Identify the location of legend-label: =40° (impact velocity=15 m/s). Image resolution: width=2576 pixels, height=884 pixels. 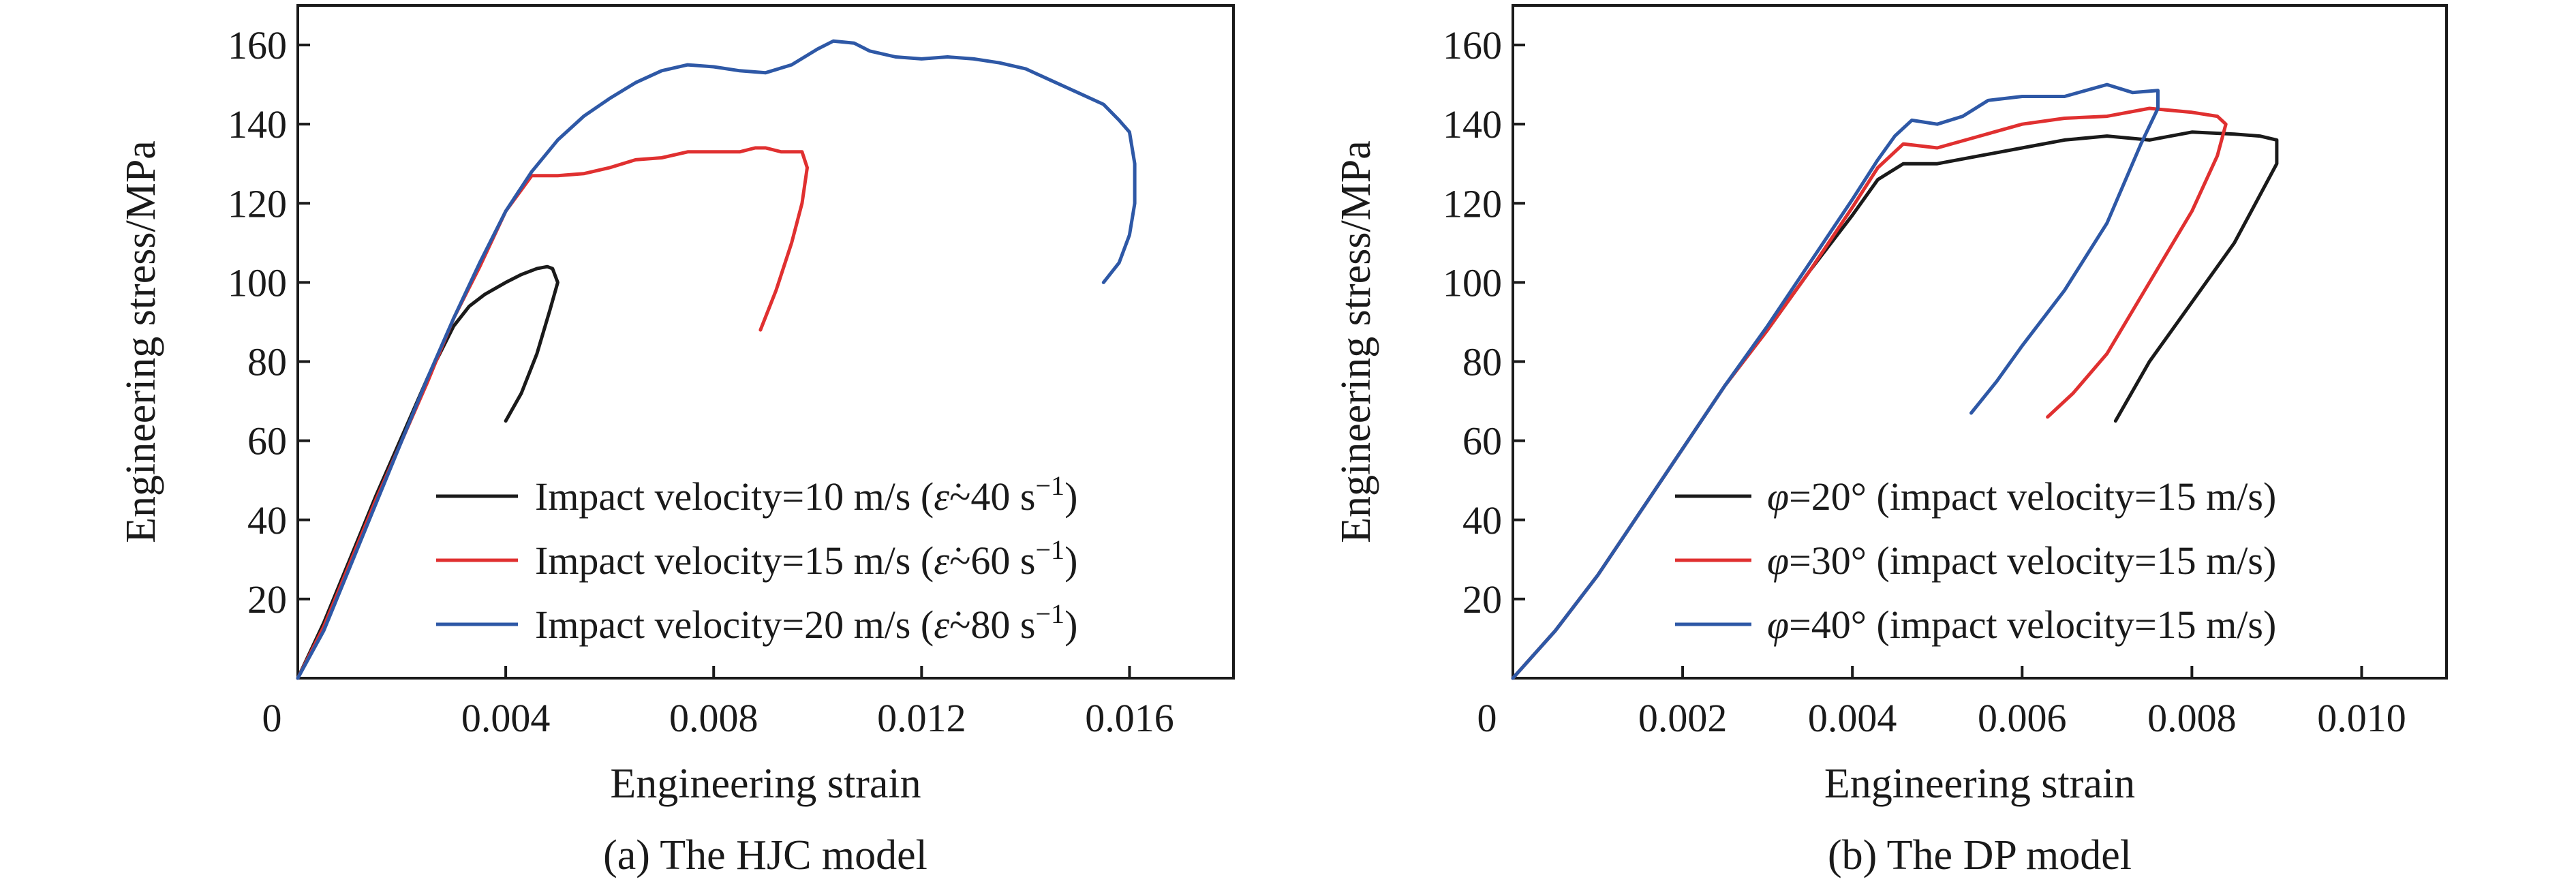
(2032, 625).